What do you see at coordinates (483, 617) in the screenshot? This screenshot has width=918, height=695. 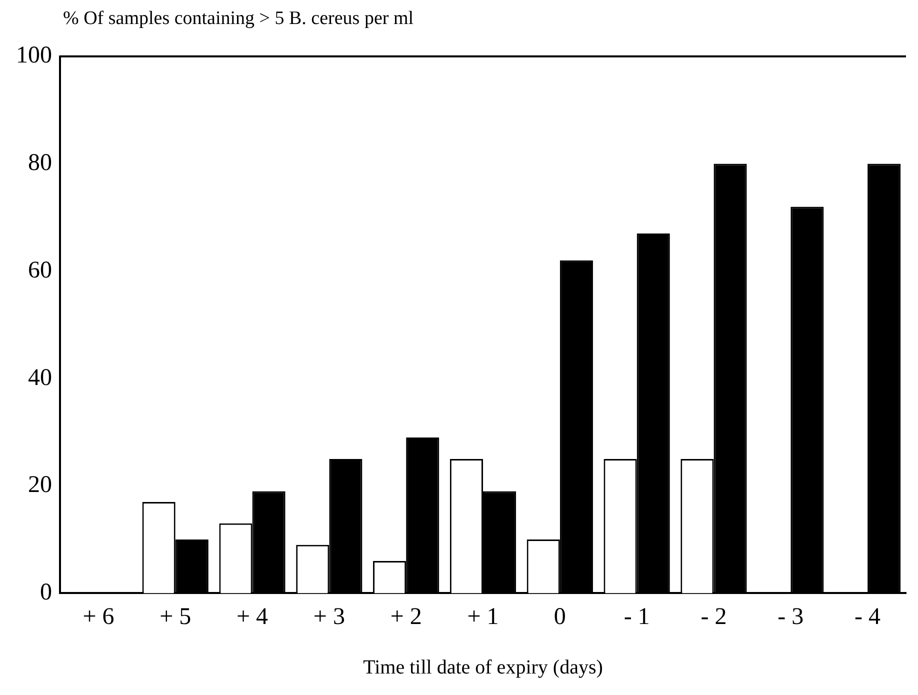 I see `x-tick-label: + 1` at bounding box center [483, 617].